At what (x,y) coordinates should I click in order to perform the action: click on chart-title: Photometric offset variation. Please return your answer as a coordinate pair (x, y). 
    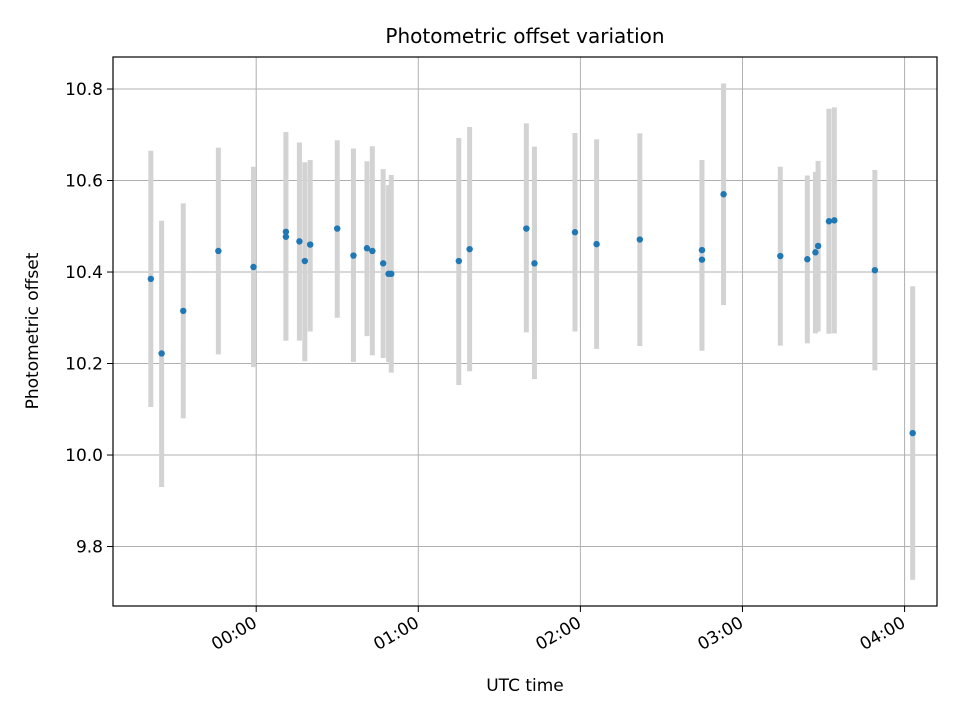
    Looking at the image, I should click on (524, 36).